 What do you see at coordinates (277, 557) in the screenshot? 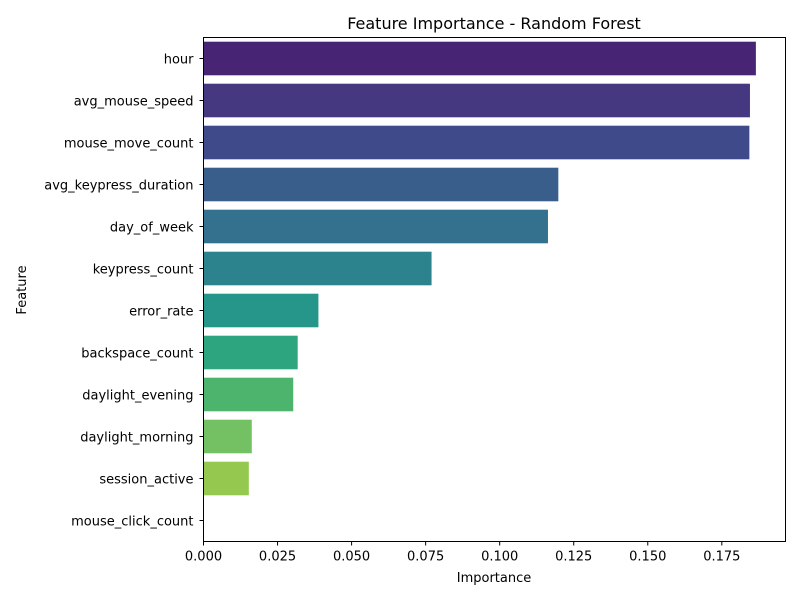
I see `x-tick-label: 0.025` at bounding box center [277, 557].